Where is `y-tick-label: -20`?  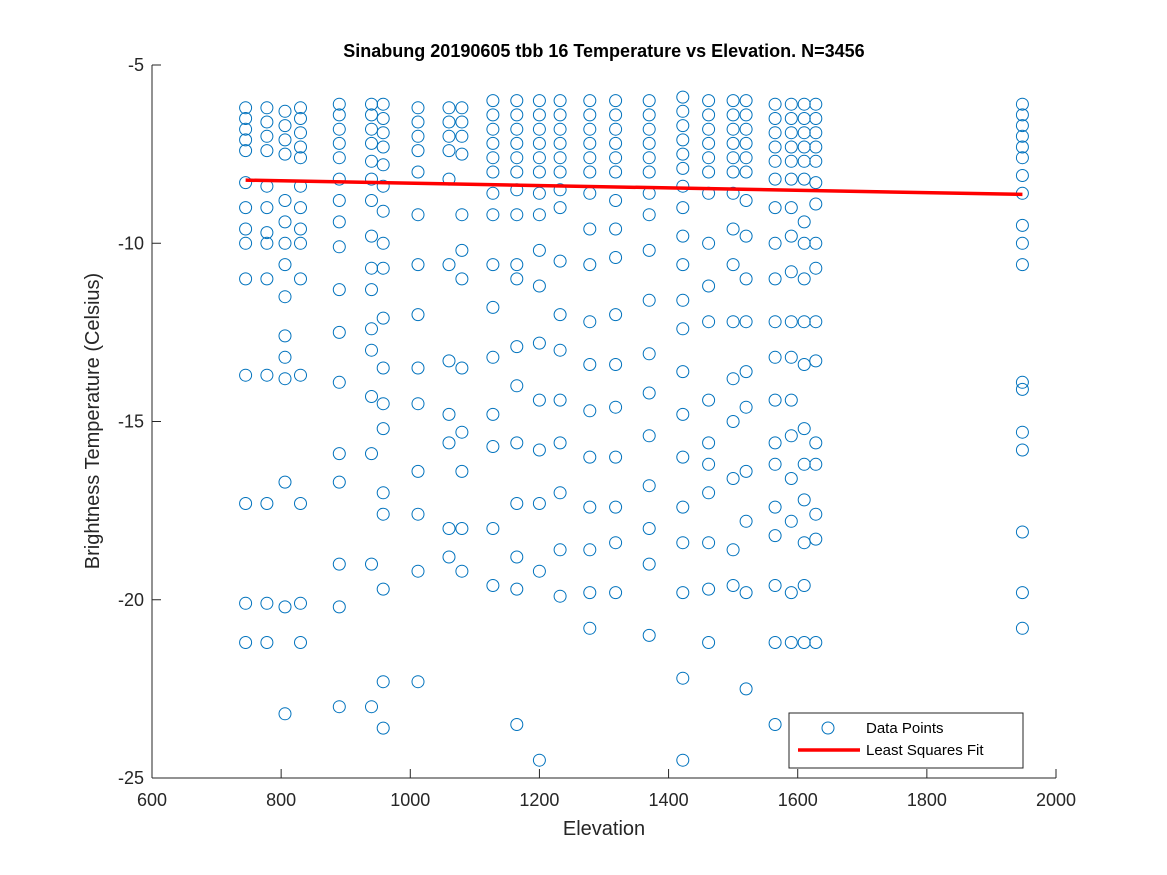
y-tick-label: -20 is located at coordinates (131, 600).